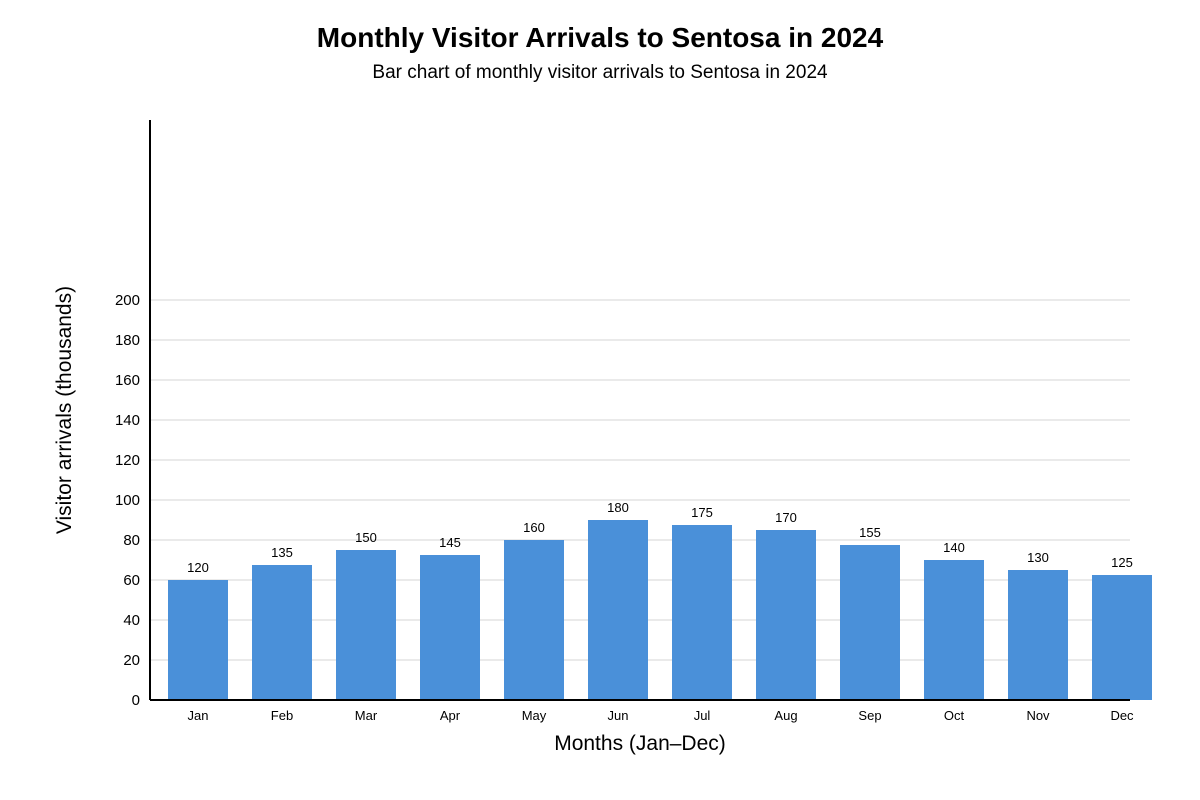 This screenshot has width=1200, height=800. What do you see at coordinates (869, 715) in the screenshot?
I see `x-tick-label-sep: Sep` at bounding box center [869, 715].